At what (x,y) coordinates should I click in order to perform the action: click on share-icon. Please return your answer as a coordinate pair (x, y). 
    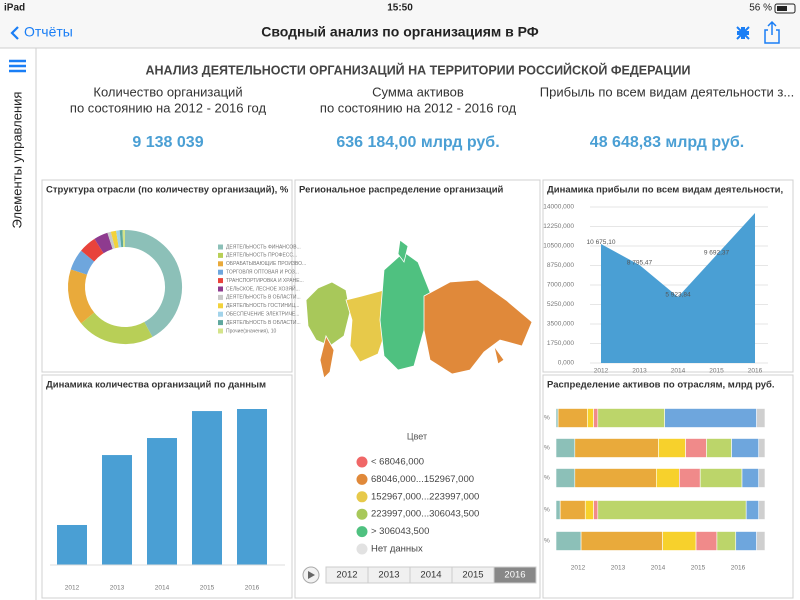
    Looking at the image, I should click on (772, 32).